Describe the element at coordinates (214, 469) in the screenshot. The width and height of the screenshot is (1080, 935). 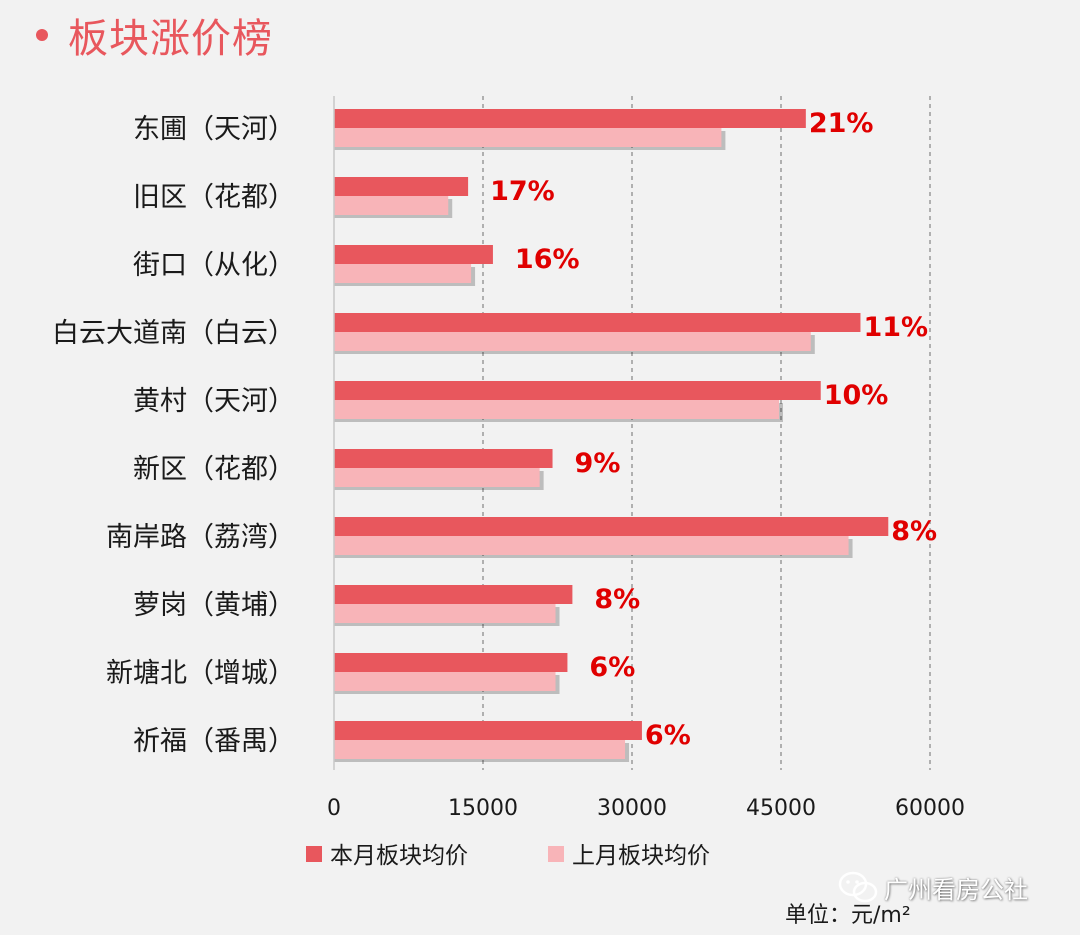
I see `category-label: 新区（花都）` at that location.